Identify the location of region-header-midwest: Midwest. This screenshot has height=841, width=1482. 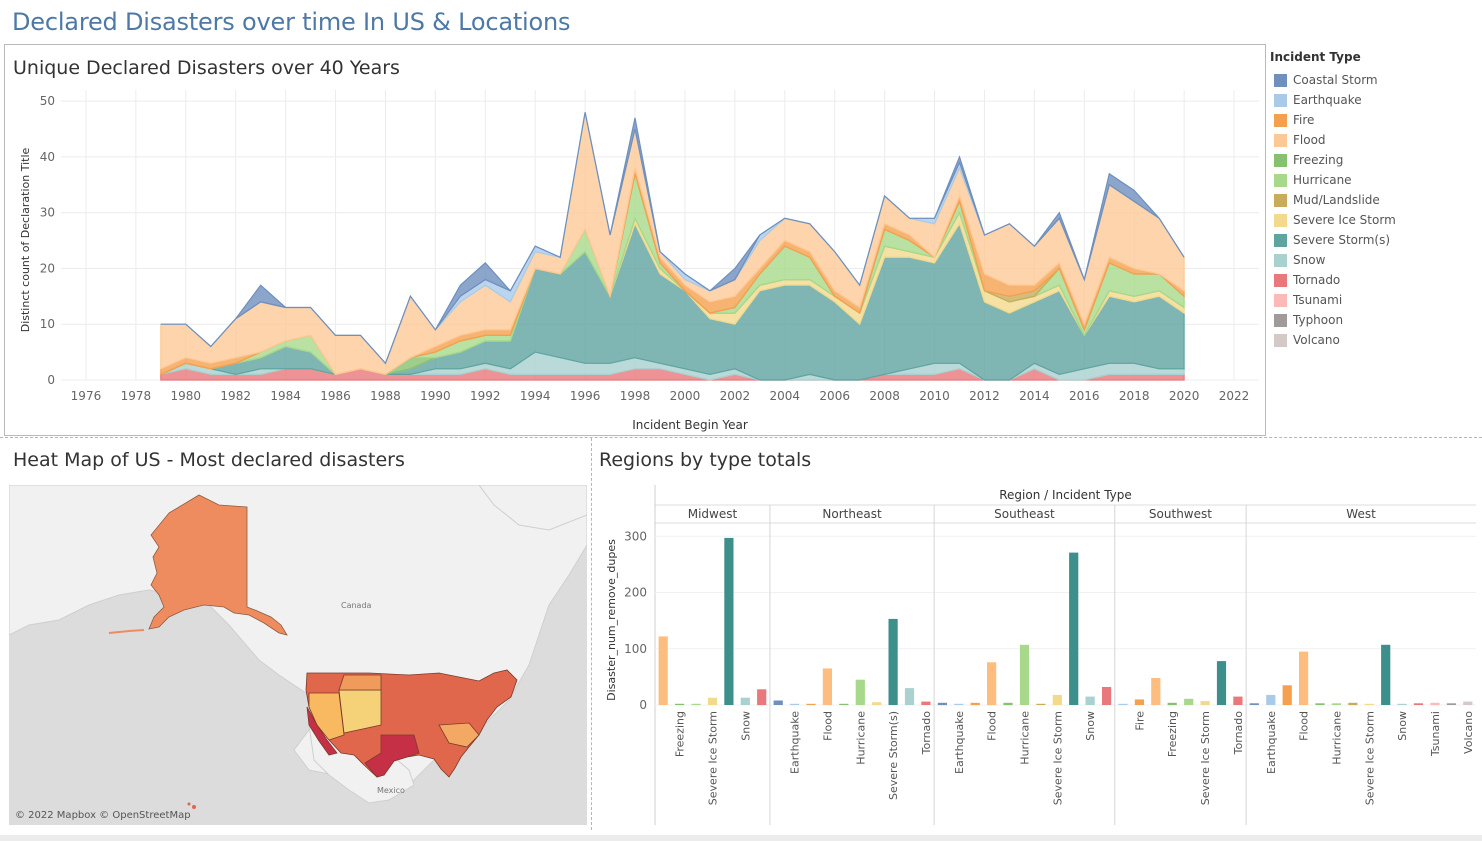
(713, 514).